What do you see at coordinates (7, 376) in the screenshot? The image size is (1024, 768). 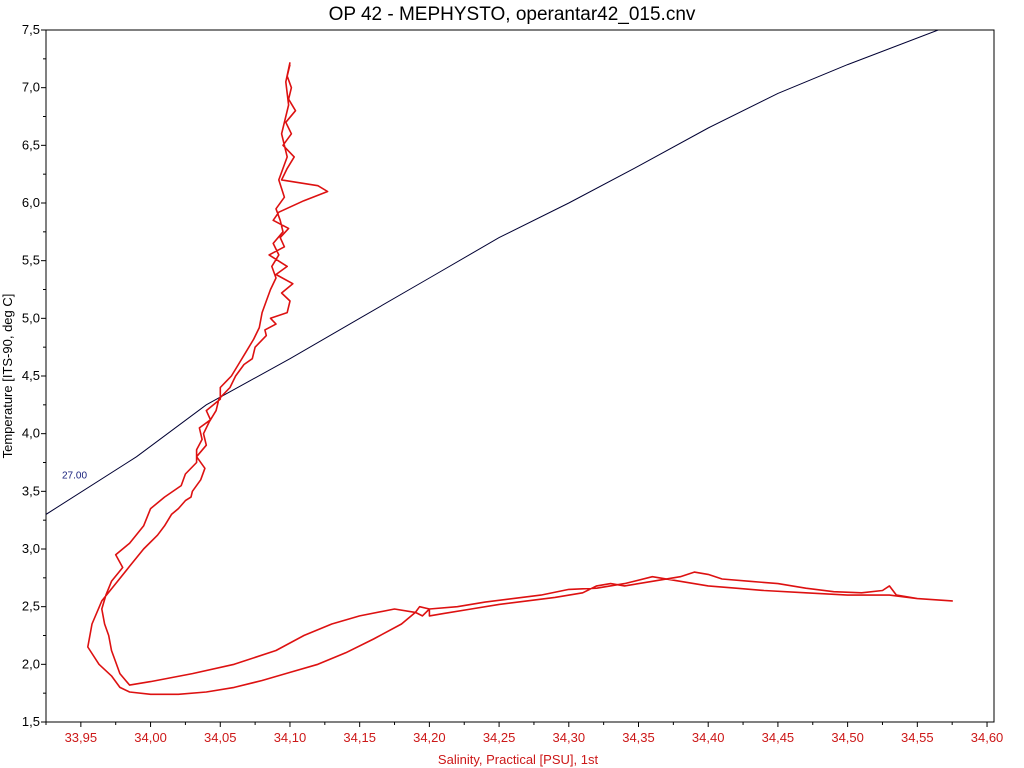 I see `y-axis-label: Temperature [ITS-90, deg C]` at bounding box center [7, 376].